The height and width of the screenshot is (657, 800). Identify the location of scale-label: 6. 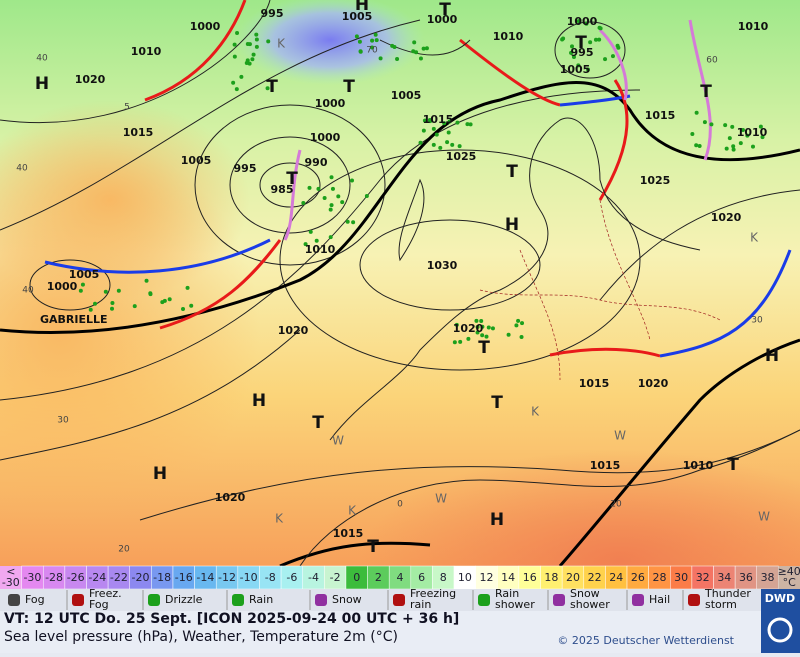
(421, 577).